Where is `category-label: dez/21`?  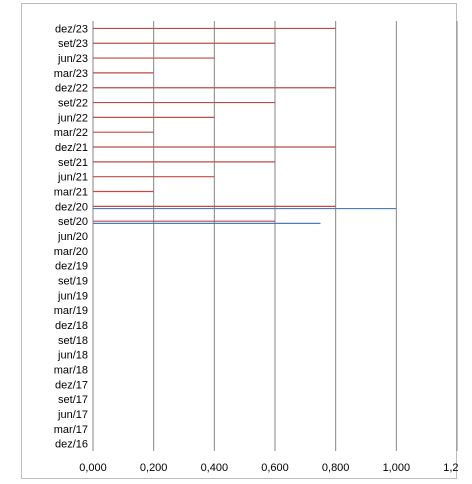 category-label: dez/21 is located at coordinates (71, 148).